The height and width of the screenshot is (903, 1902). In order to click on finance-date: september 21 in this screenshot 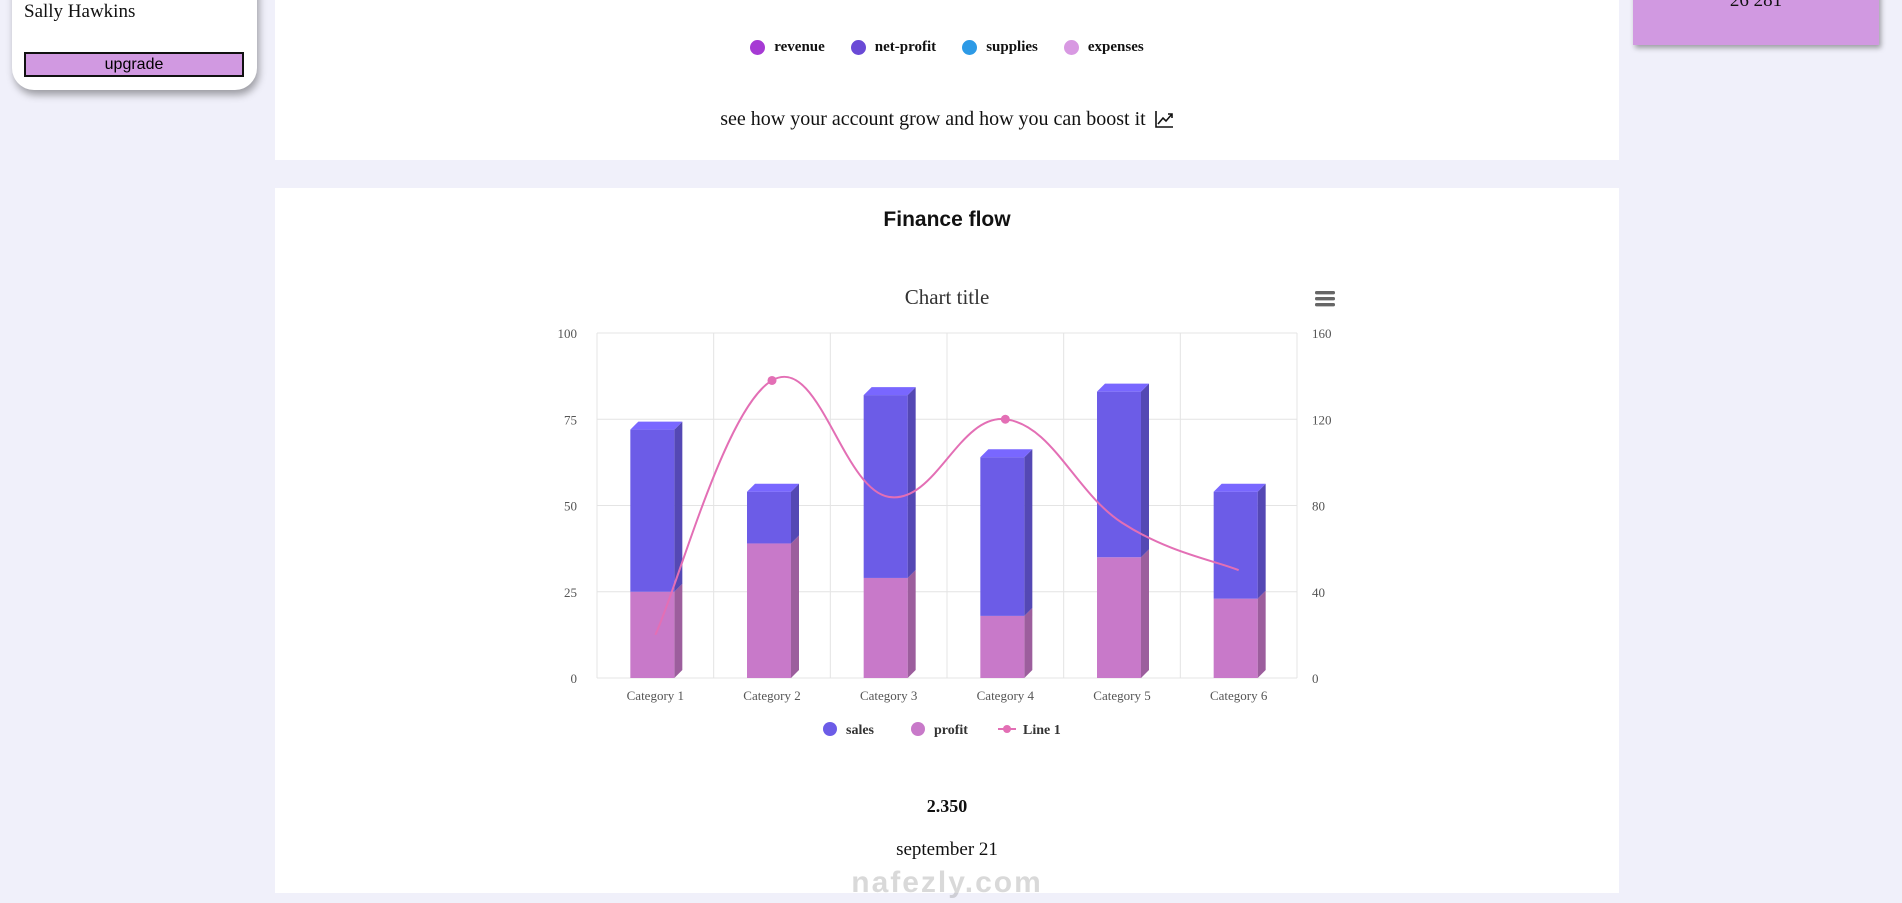, I will do `click(947, 849)`.